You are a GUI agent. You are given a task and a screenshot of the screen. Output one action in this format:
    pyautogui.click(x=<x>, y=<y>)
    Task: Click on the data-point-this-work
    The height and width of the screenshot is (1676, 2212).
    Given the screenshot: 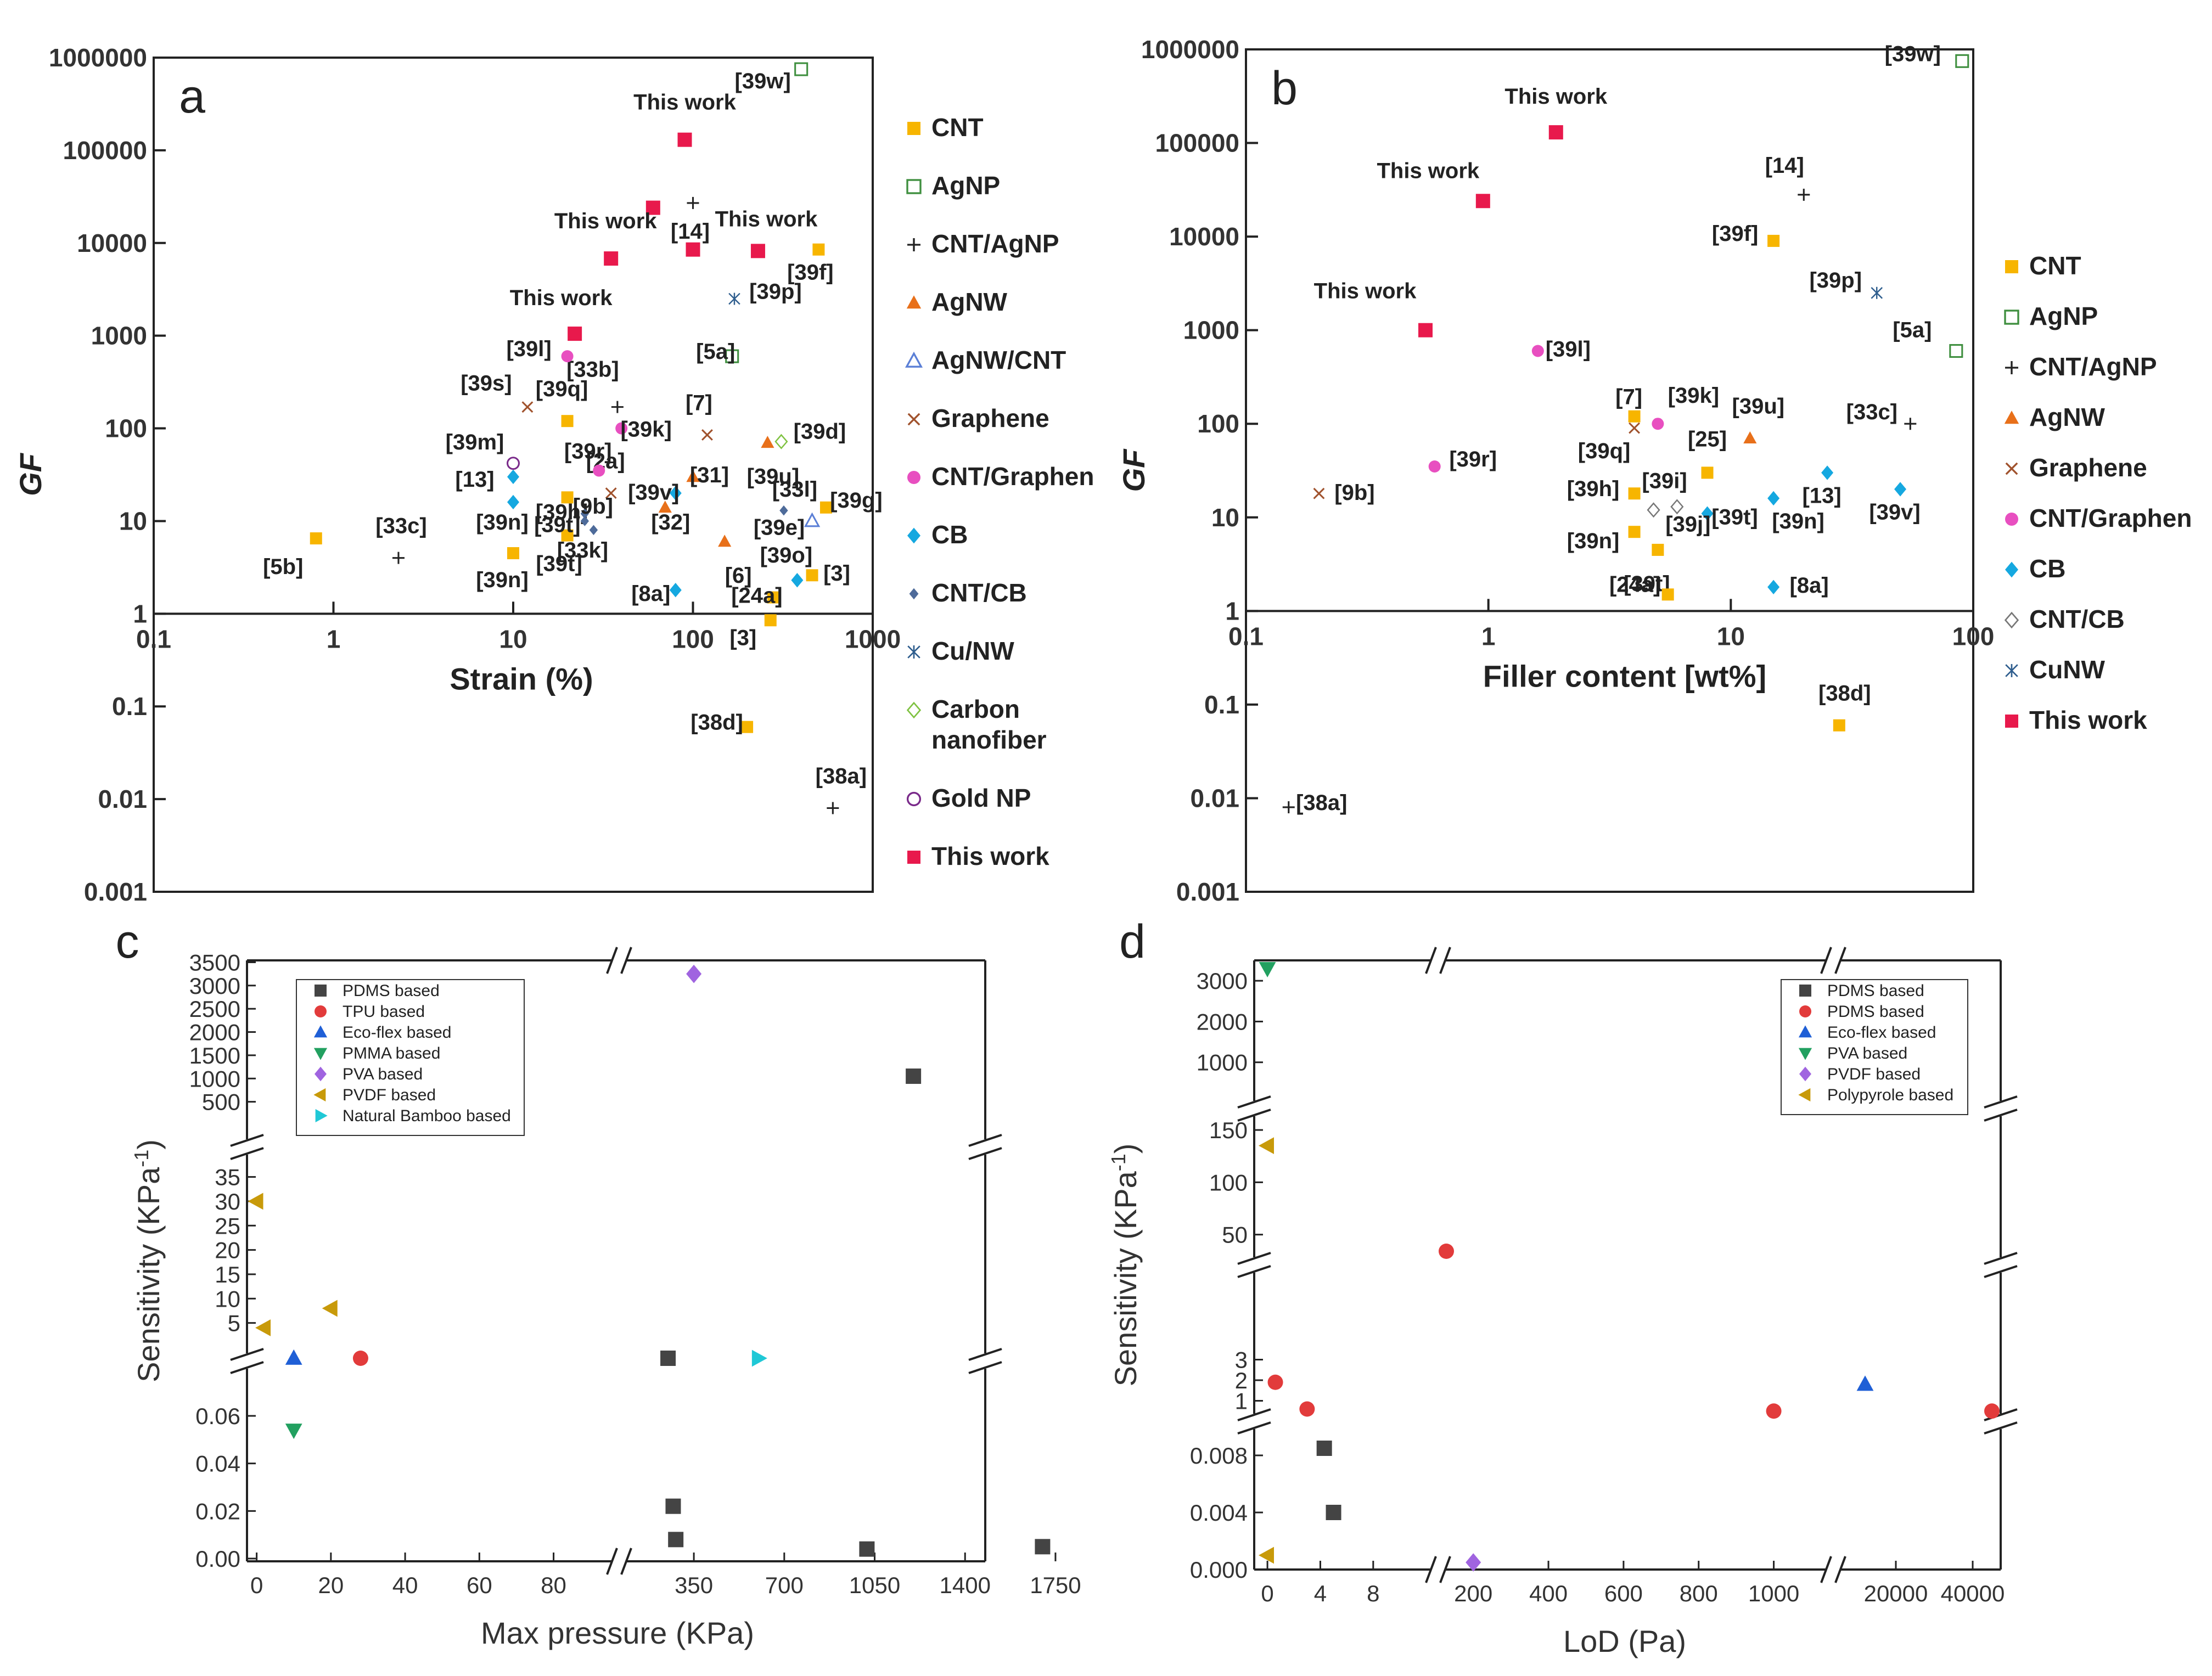 What is the action you would take?
    pyautogui.click(x=575, y=334)
    